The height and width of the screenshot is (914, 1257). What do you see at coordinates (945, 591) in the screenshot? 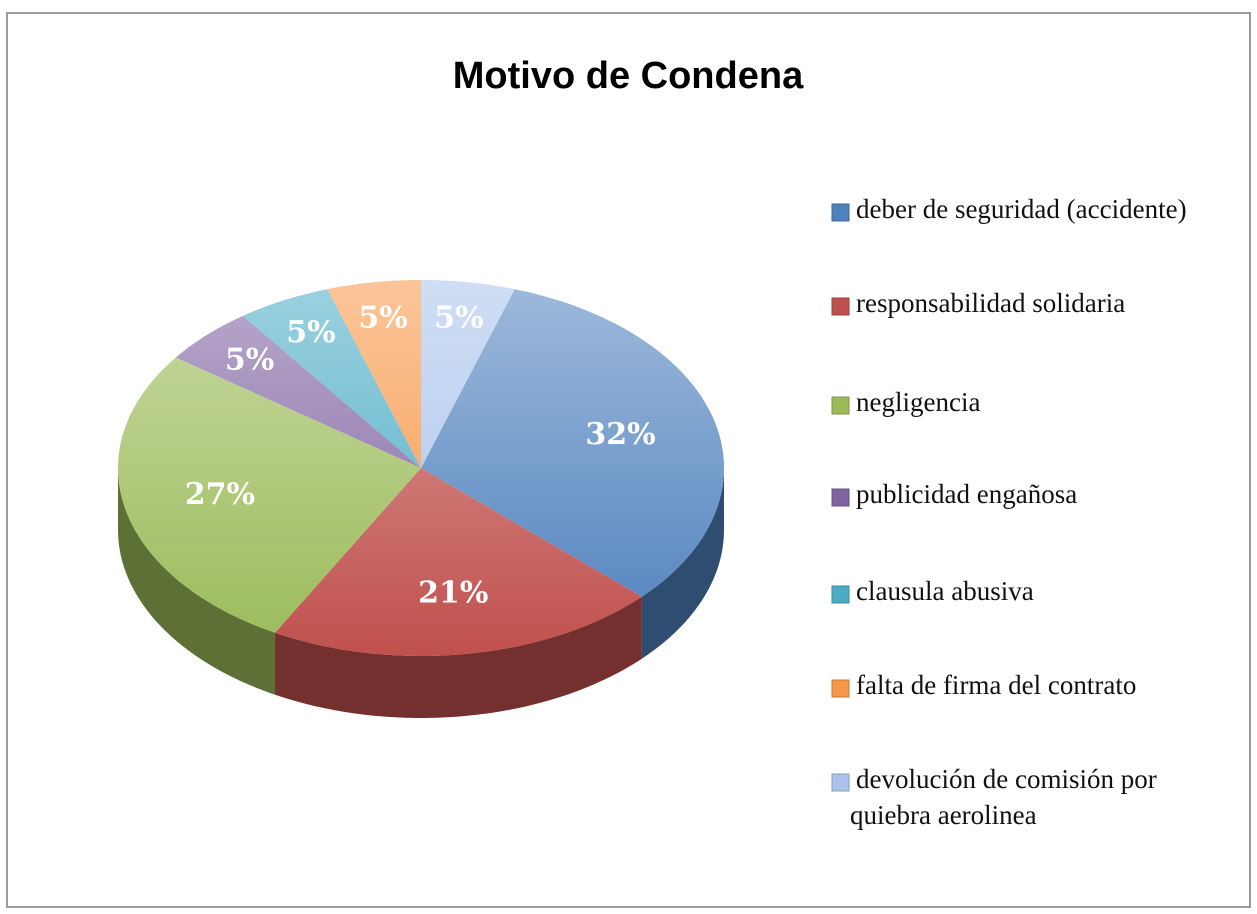
I see `legend-label: clausula abusiva` at bounding box center [945, 591].